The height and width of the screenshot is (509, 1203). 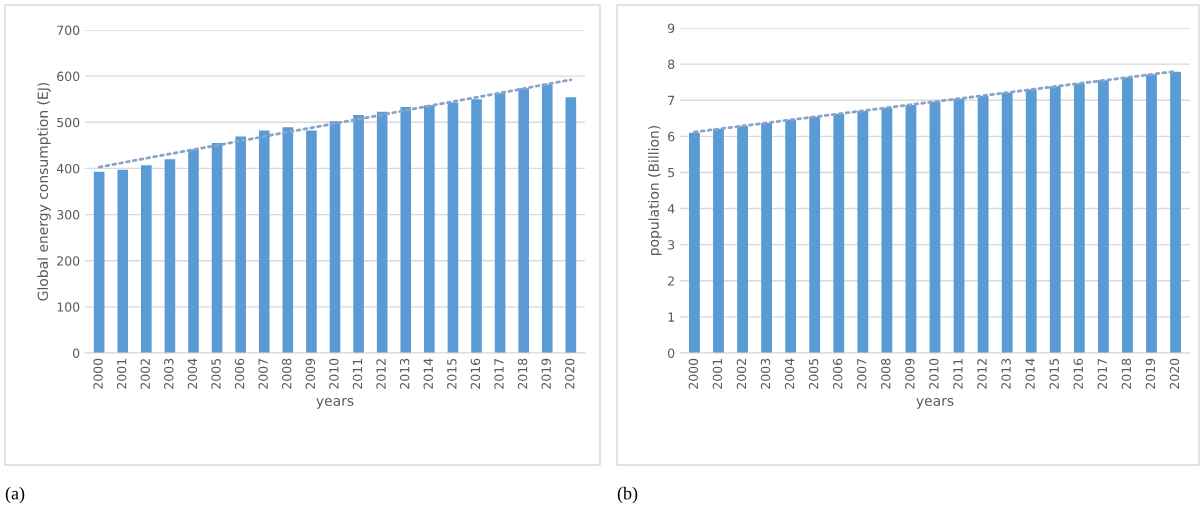 What do you see at coordinates (671, 209) in the screenshot?
I see `y-tick-label: 4` at bounding box center [671, 209].